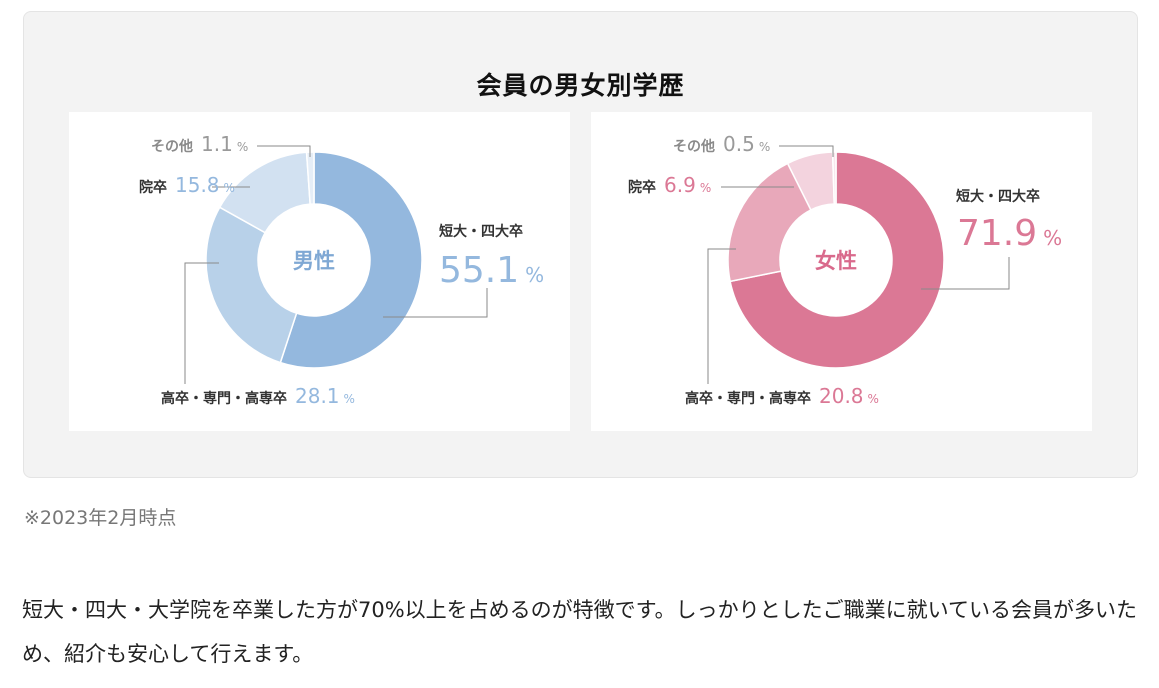  What do you see at coordinates (997, 233) in the screenshot?
I see `value-label: 71.9` at bounding box center [997, 233].